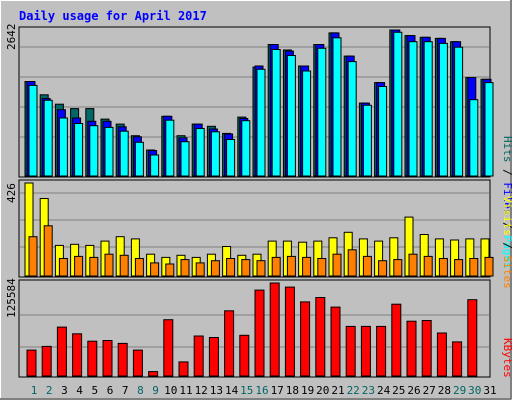 The width and height of the screenshot is (512, 400). I want to click on x-tick-label: 1, so click(34, 390).